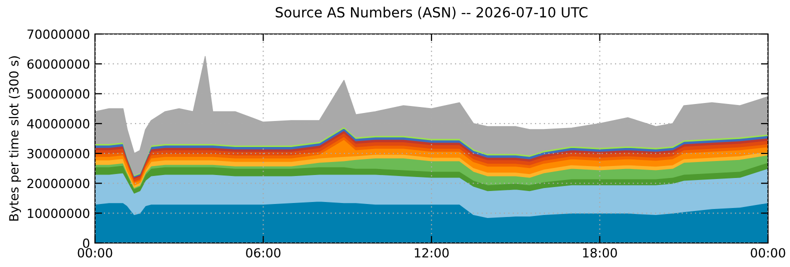 The height and width of the screenshot is (267, 790). I want to click on y-tick-label: 30000000, so click(58, 153).